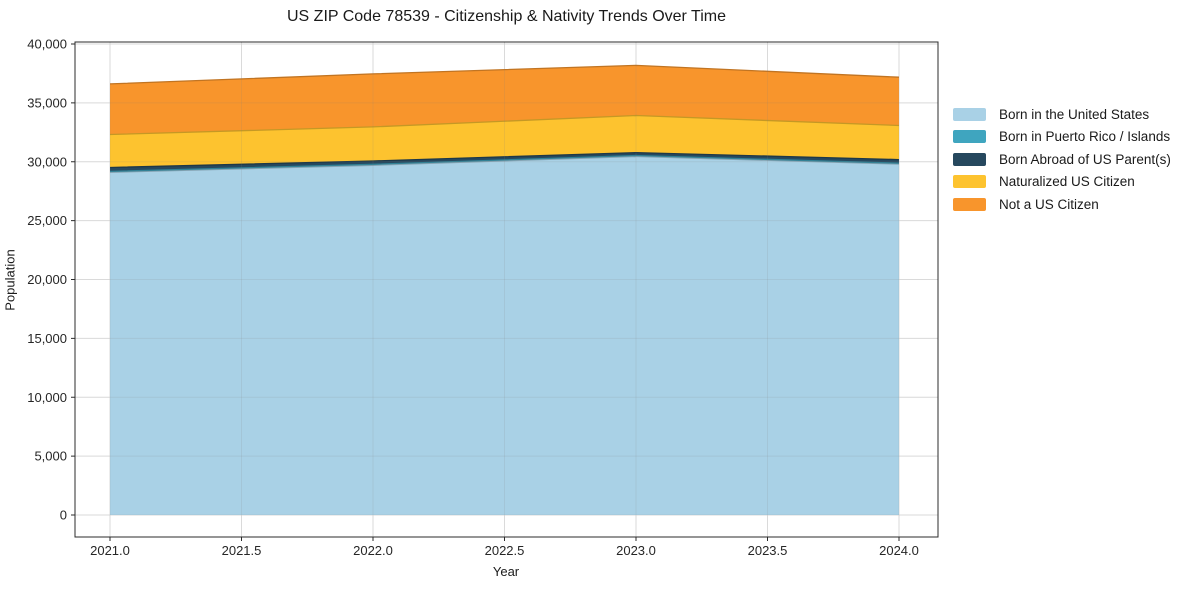 The width and height of the screenshot is (1189, 590). What do you see at coordinates (506, 571) in the screenshot?
I see `x-axis-label: Year` at bounding box center [506, 571].